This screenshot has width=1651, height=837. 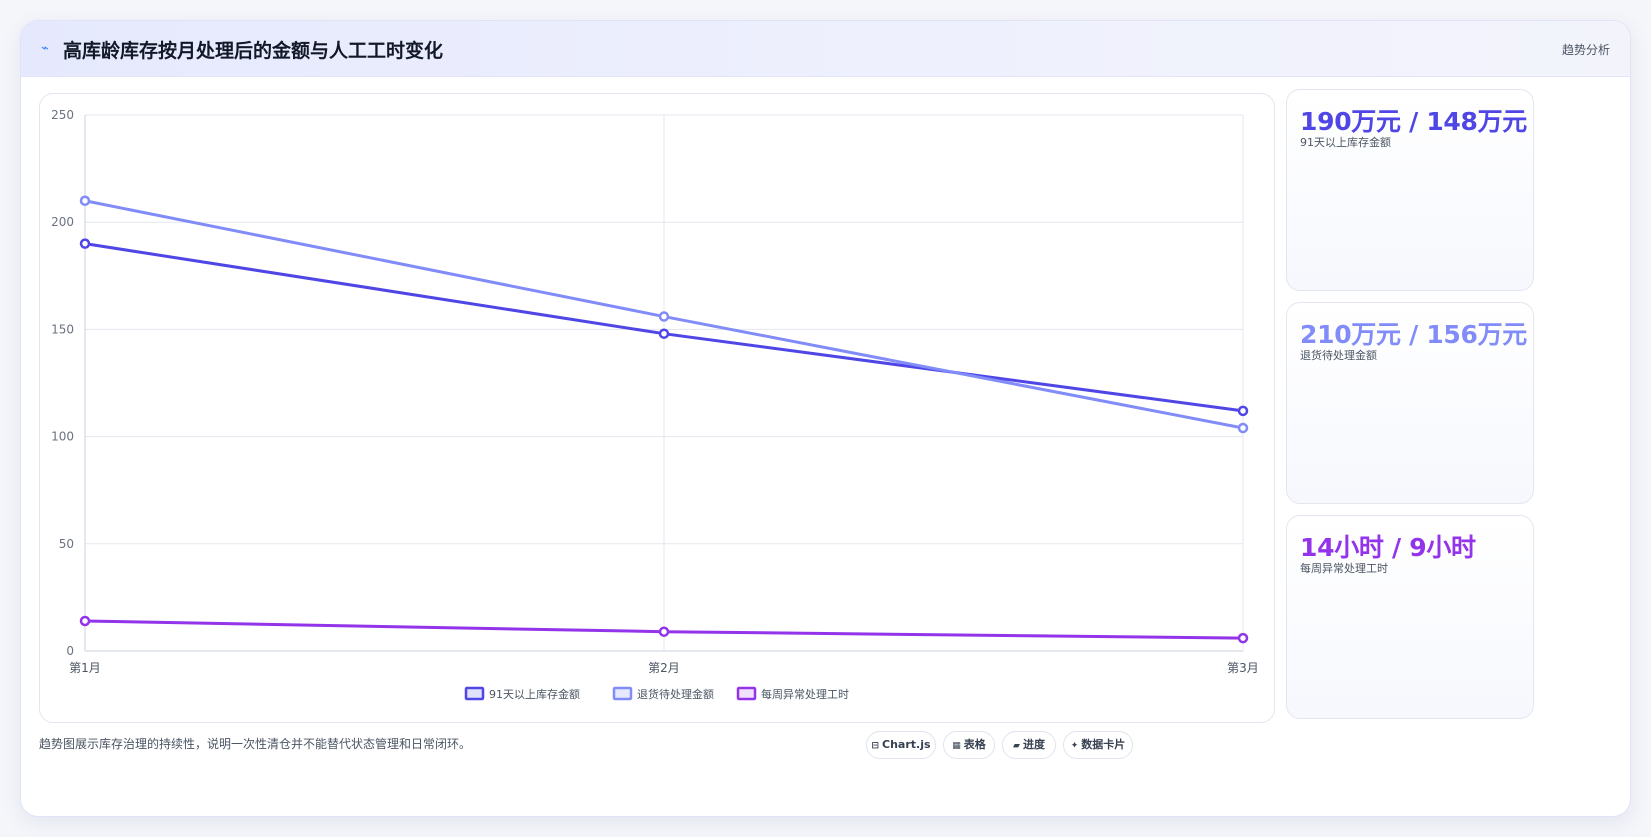 What do you see at coordinates (1414, 121) in the screenshot?
I see `stat-value: 190万元 / 148万元` at bounding box center [1414, 121].